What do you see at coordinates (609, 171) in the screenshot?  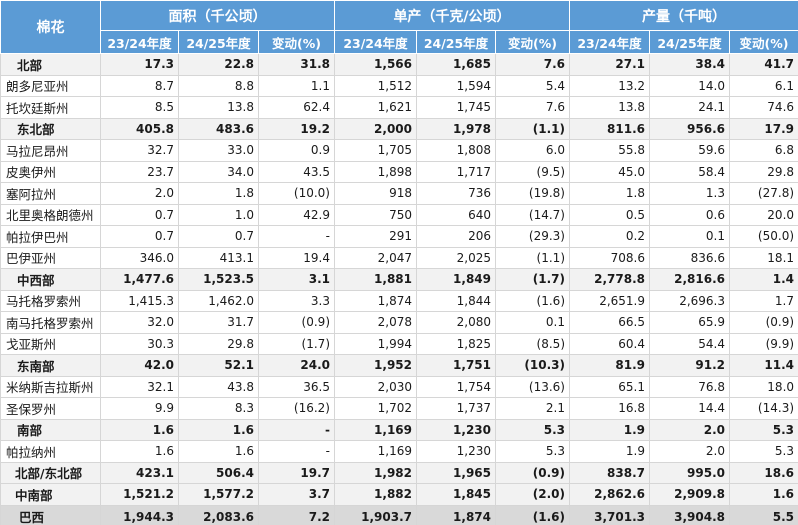 I see `cell-production-2324: 45.0` at bounding box center [609, 171].